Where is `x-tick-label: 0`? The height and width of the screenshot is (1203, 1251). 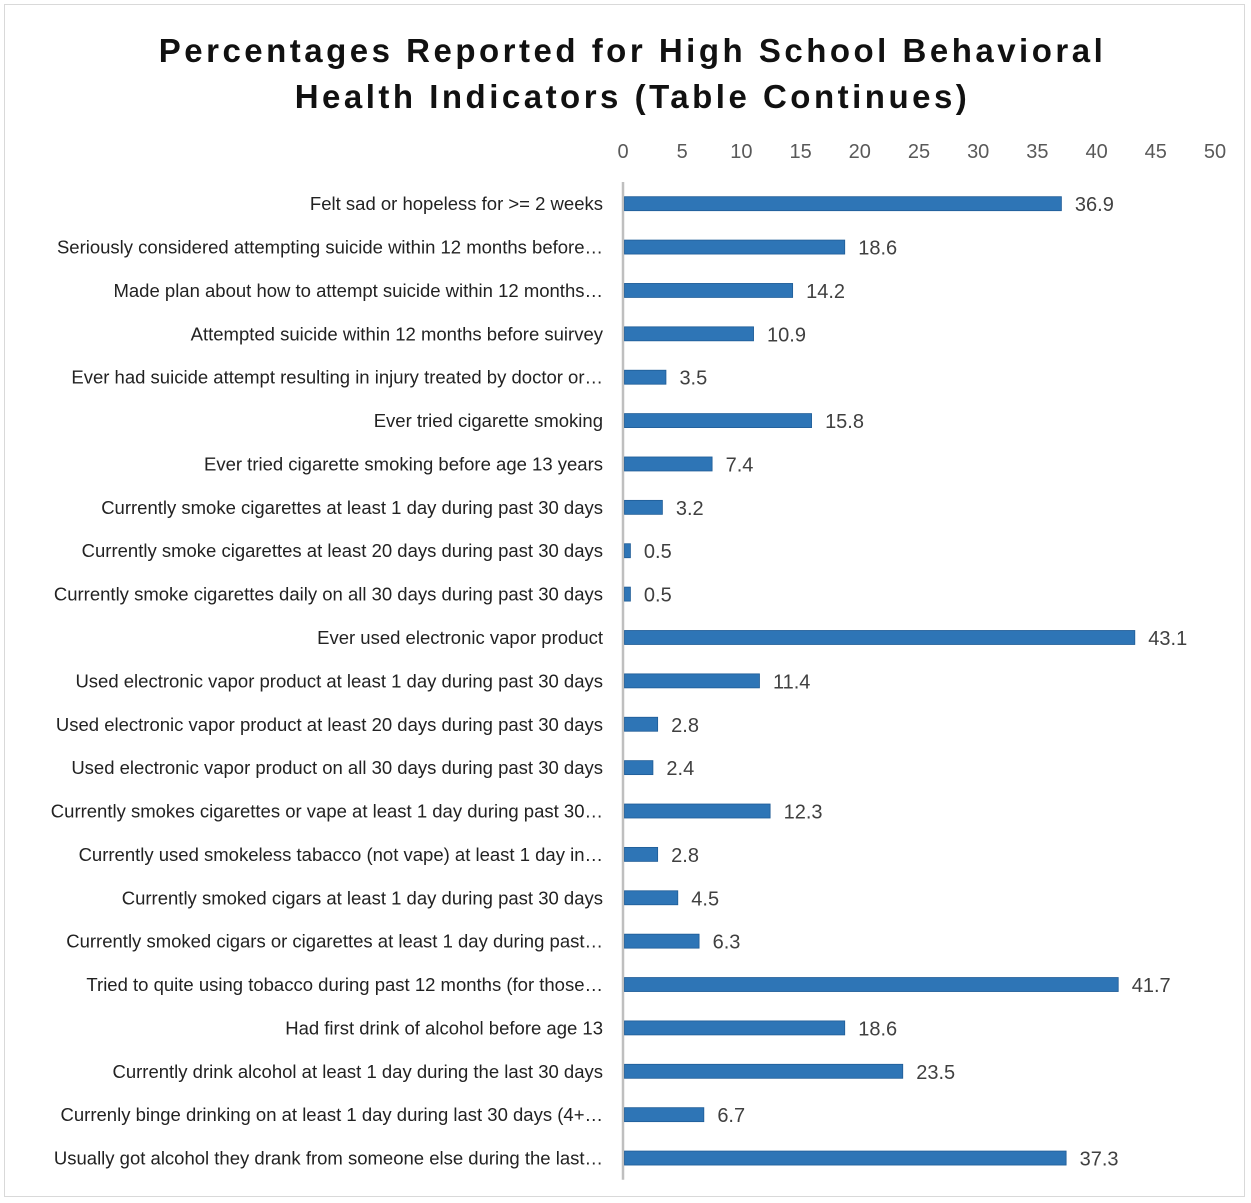
x-tick-label: 0 is located at coordinates (622, 152).